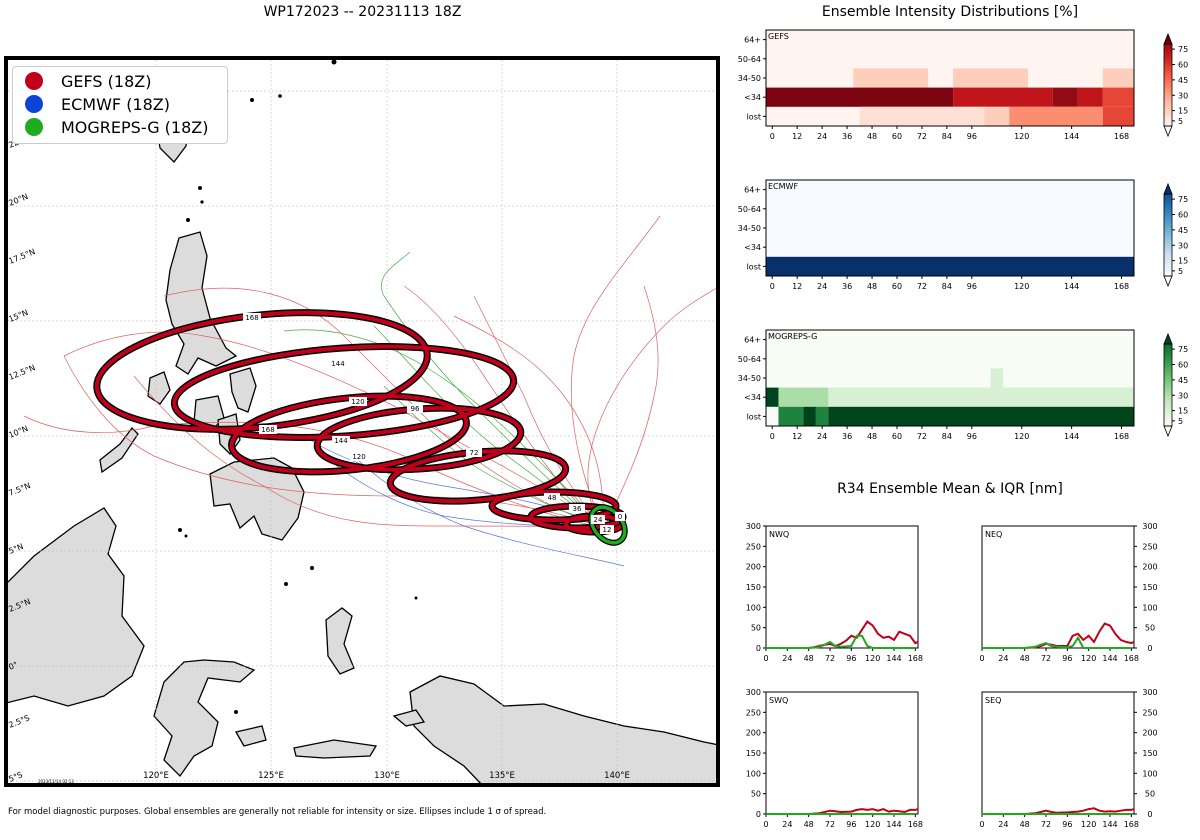  I want to click on colorbar-tick-label: 45, so click(1183, 80).